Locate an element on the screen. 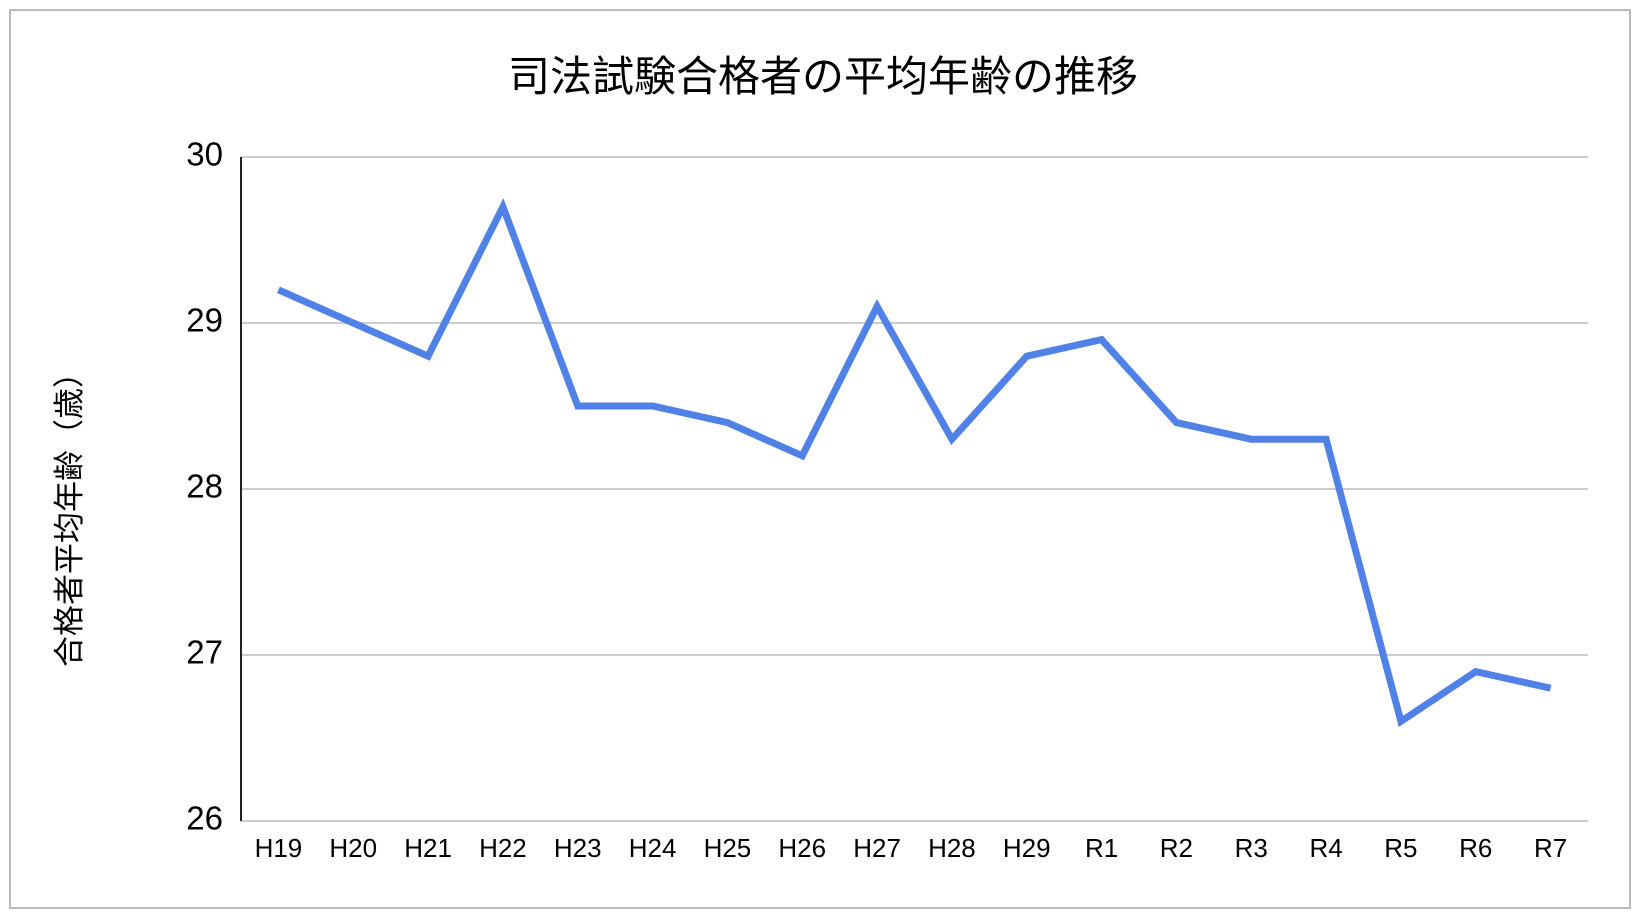 The image size is (1640, 918). x-tick-label: H25 is located at coordinates (728, 848).